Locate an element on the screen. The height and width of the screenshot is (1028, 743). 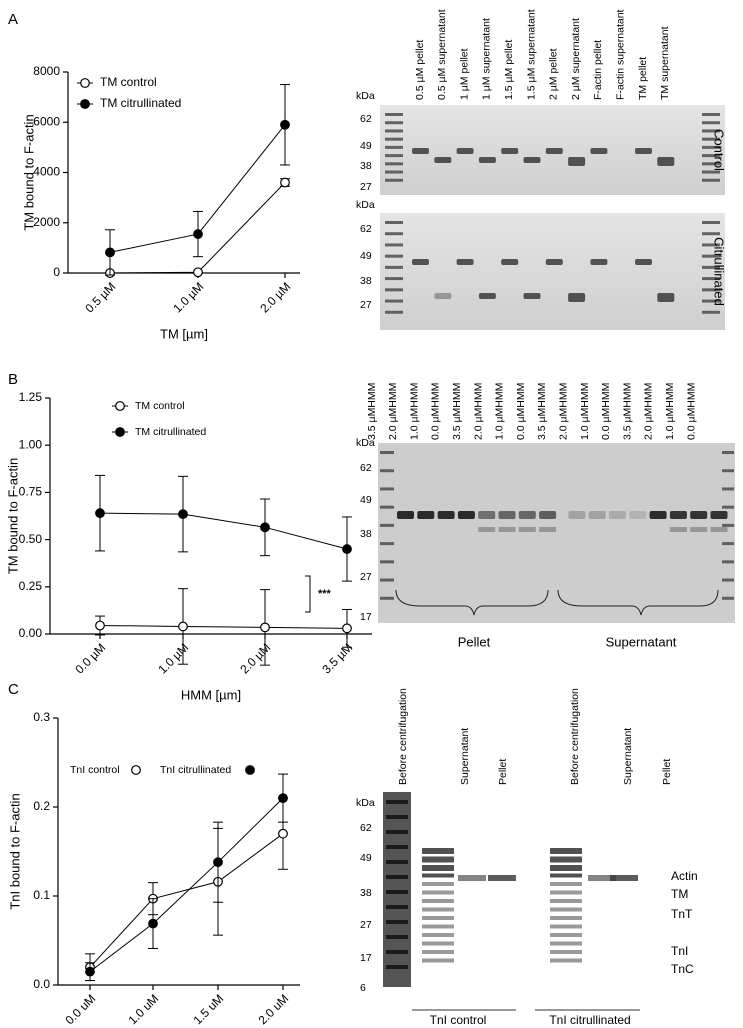
lane-label: Supernatant is located at coordinates (465, 756).